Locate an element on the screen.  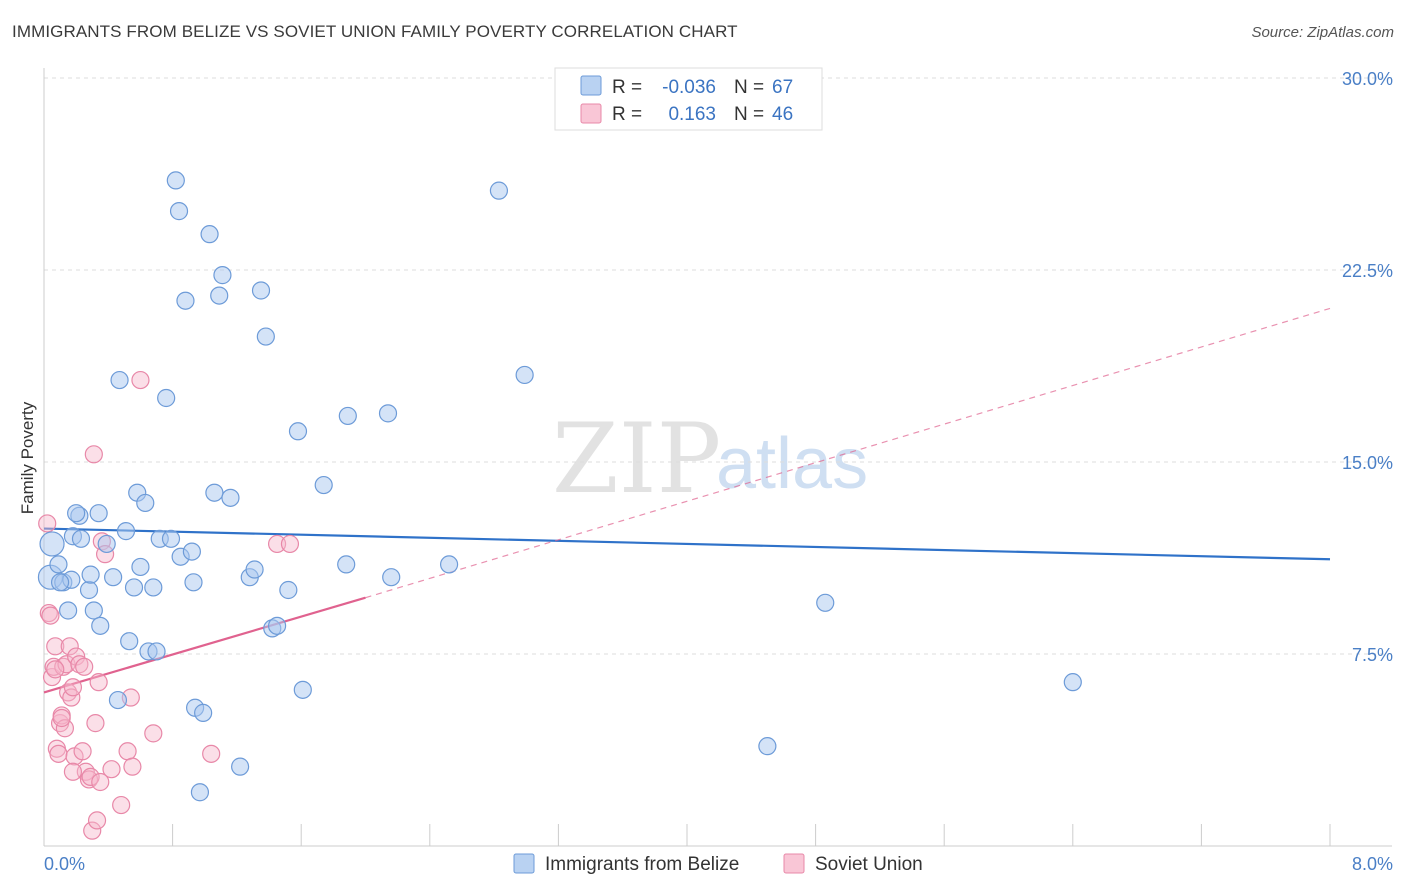
legend-swatch-soviet is located at coordinates (591, 113).